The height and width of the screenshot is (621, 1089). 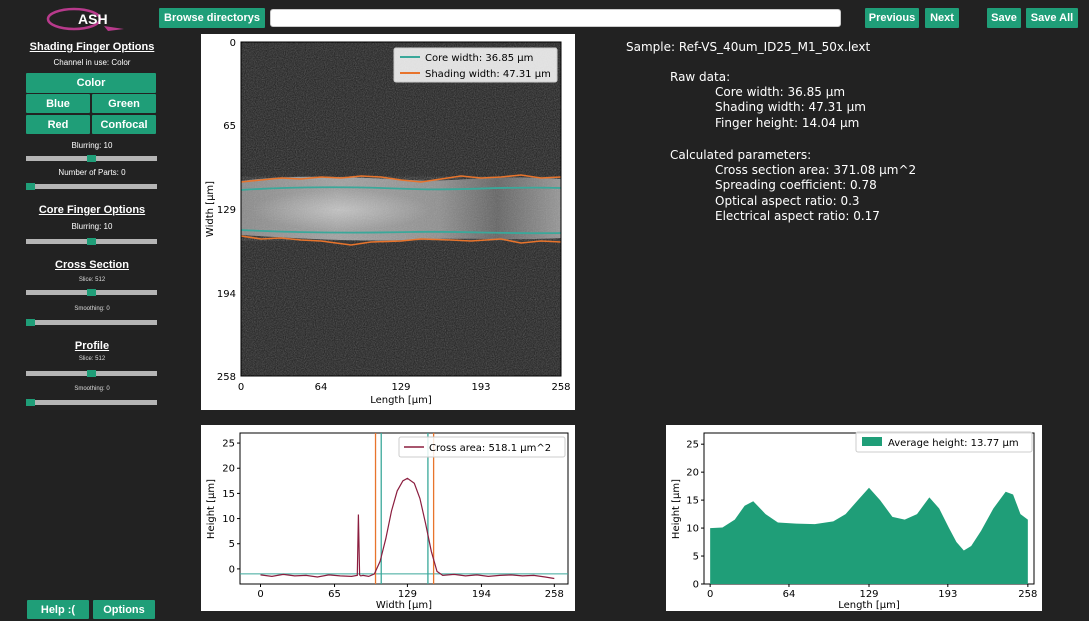 I want to click on x-tick-label: 65, so click(x=334, y=594).